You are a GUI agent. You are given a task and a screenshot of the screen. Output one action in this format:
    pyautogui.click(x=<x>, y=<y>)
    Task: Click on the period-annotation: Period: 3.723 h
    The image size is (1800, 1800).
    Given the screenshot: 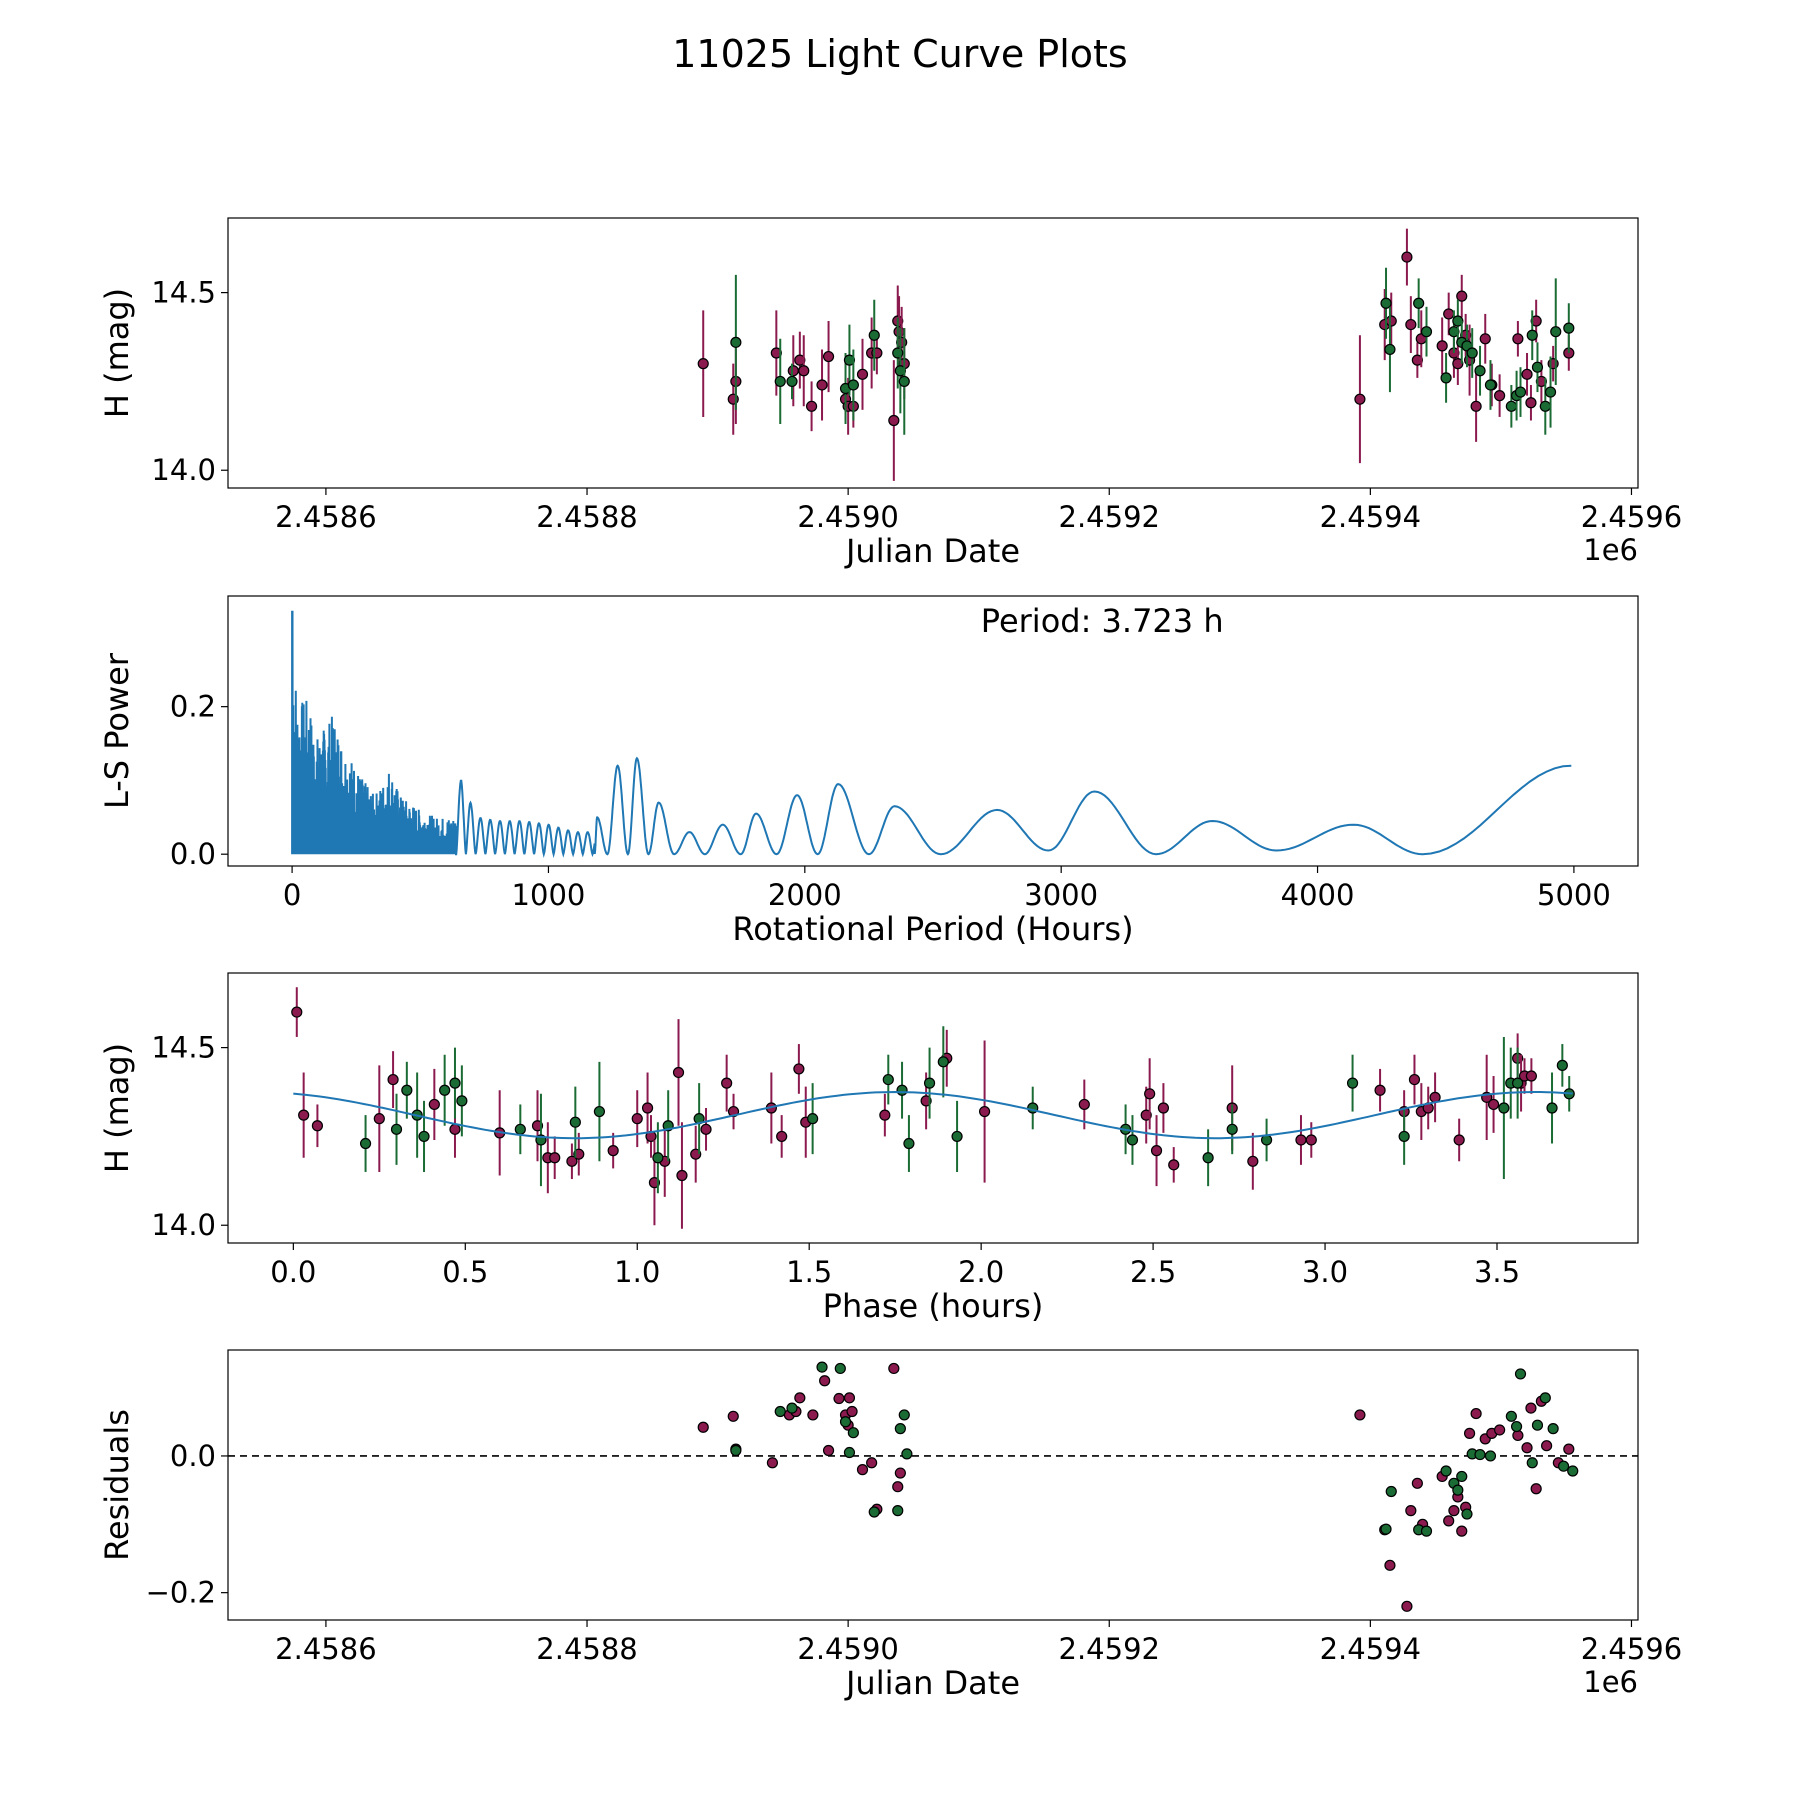 What is the action you would take?
    pyautogui.click(x=1102, y=621)
    